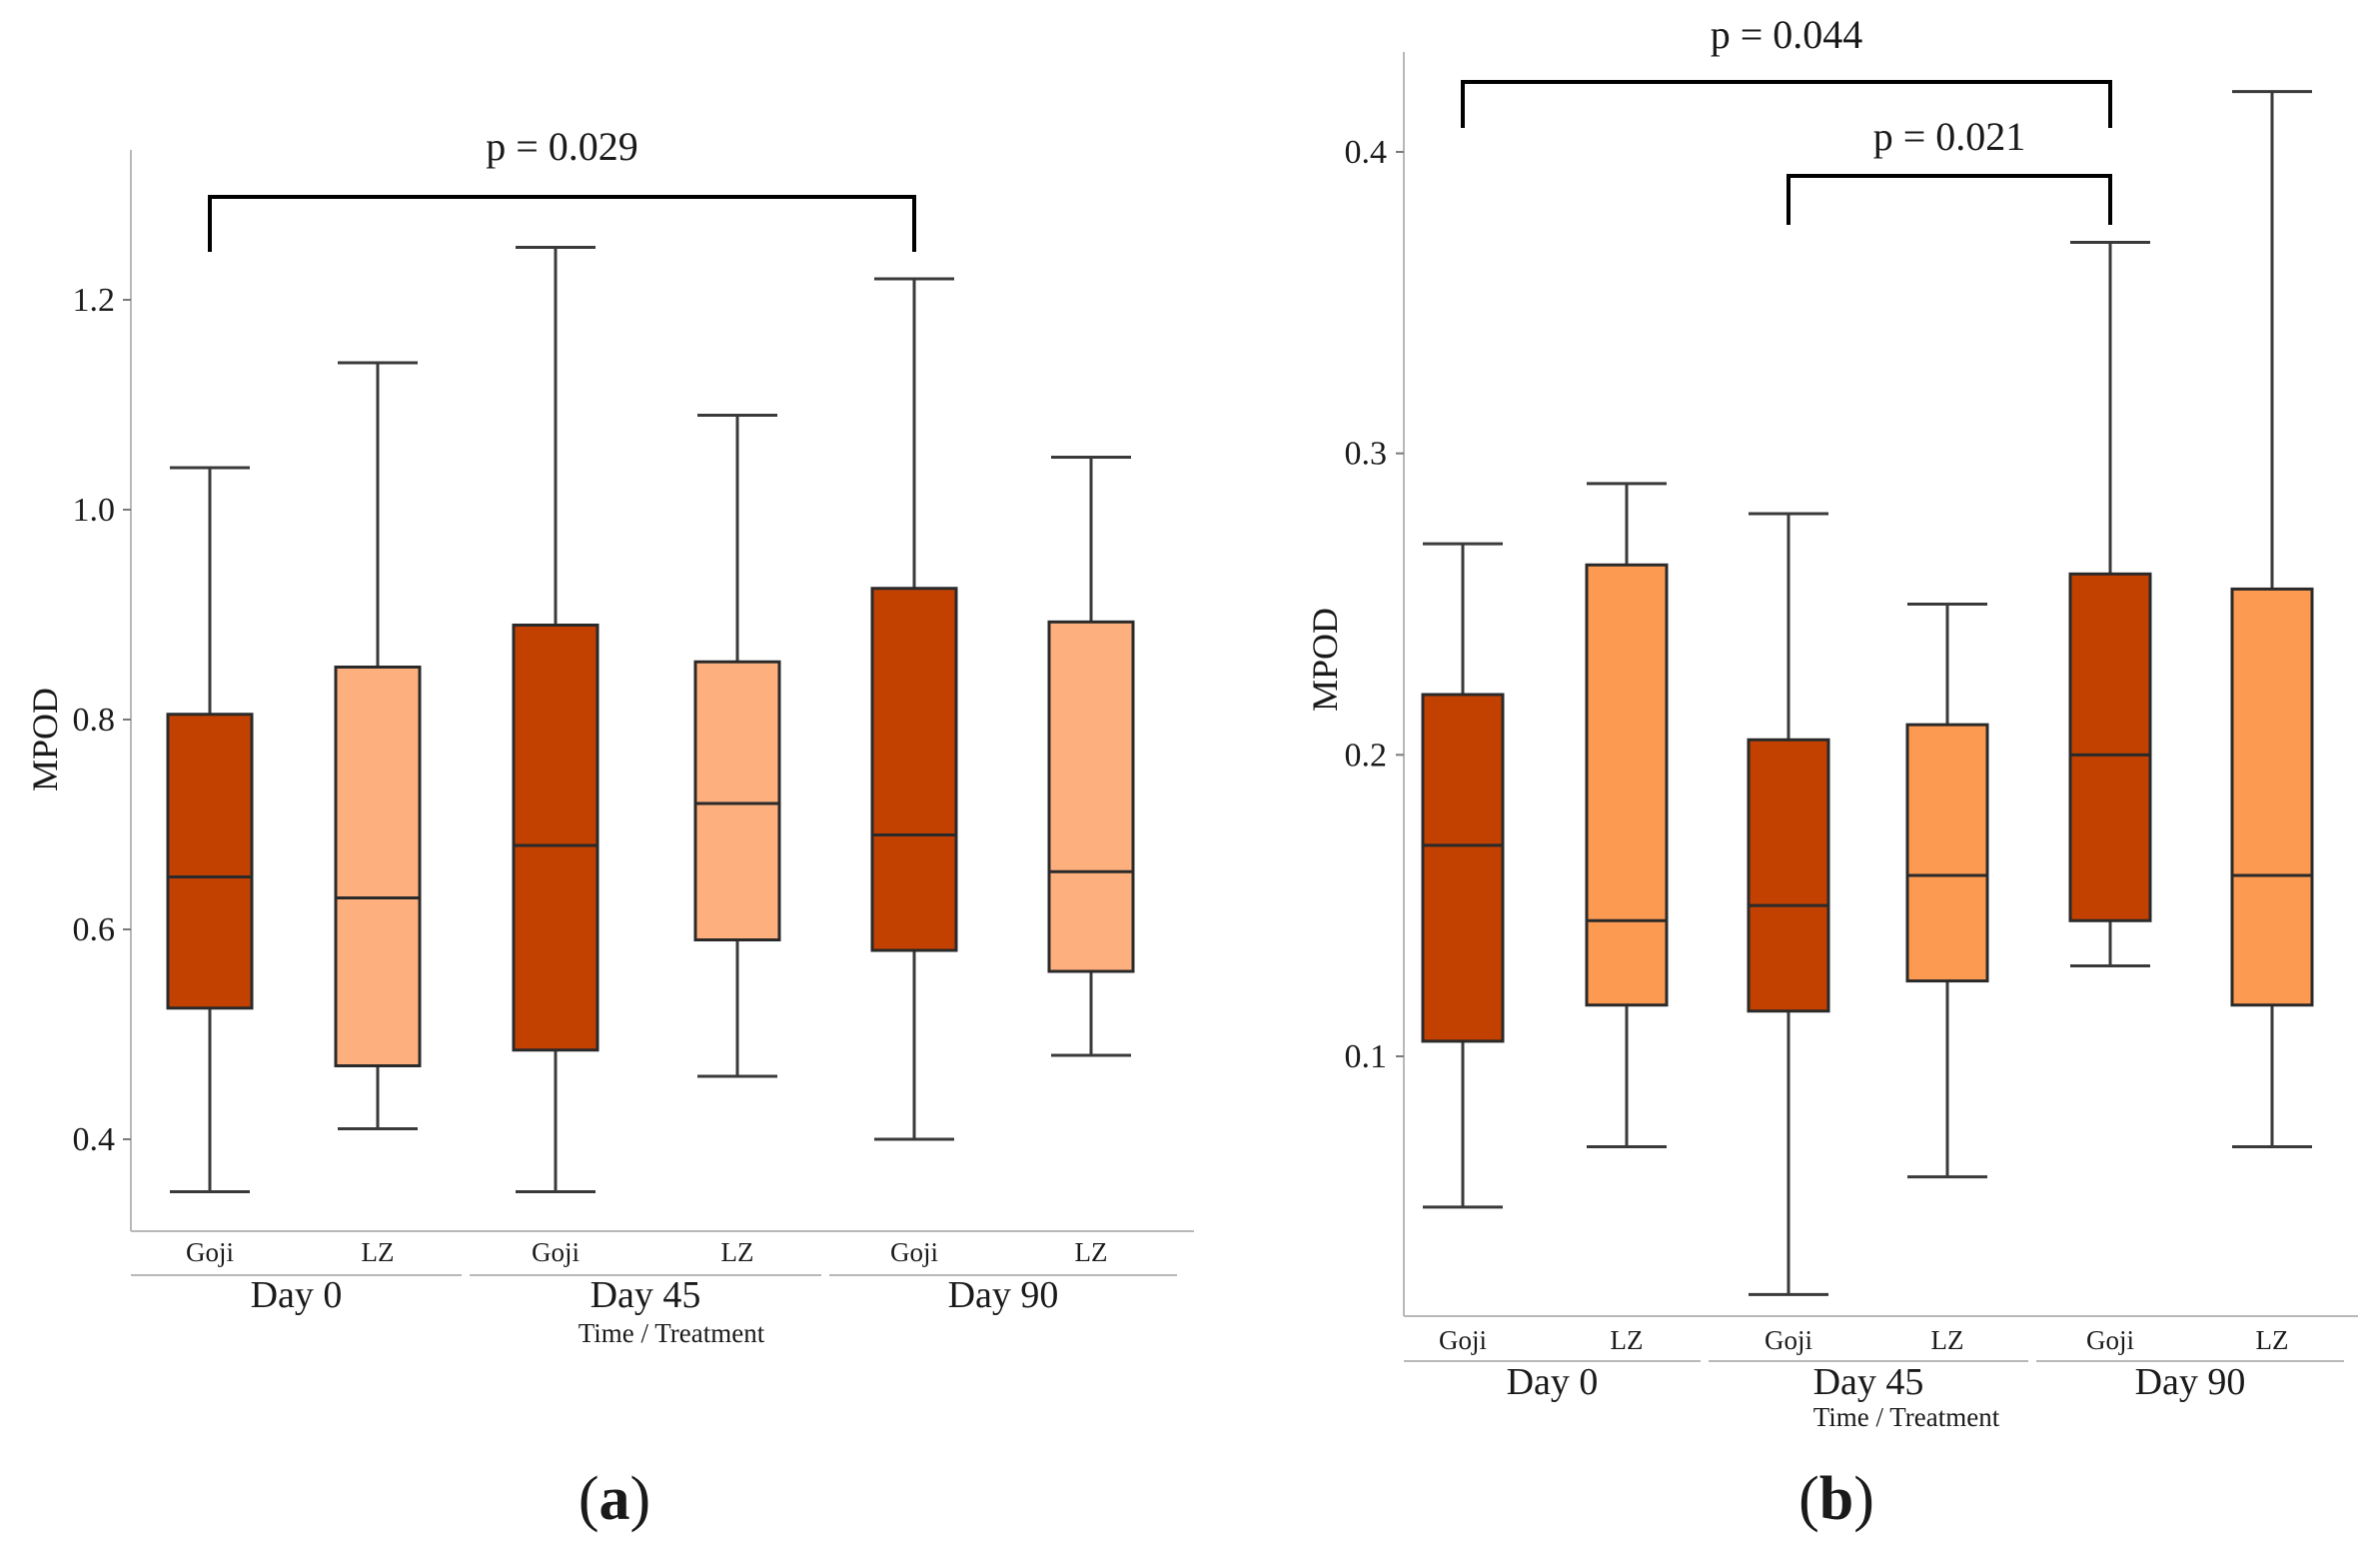 Image resolution: width=2380 pixels, height=1556 pixels. Describe the element at coordinates (1787, 34) in the screenshot. I see `p-value-label: p = 0.044` at that location.